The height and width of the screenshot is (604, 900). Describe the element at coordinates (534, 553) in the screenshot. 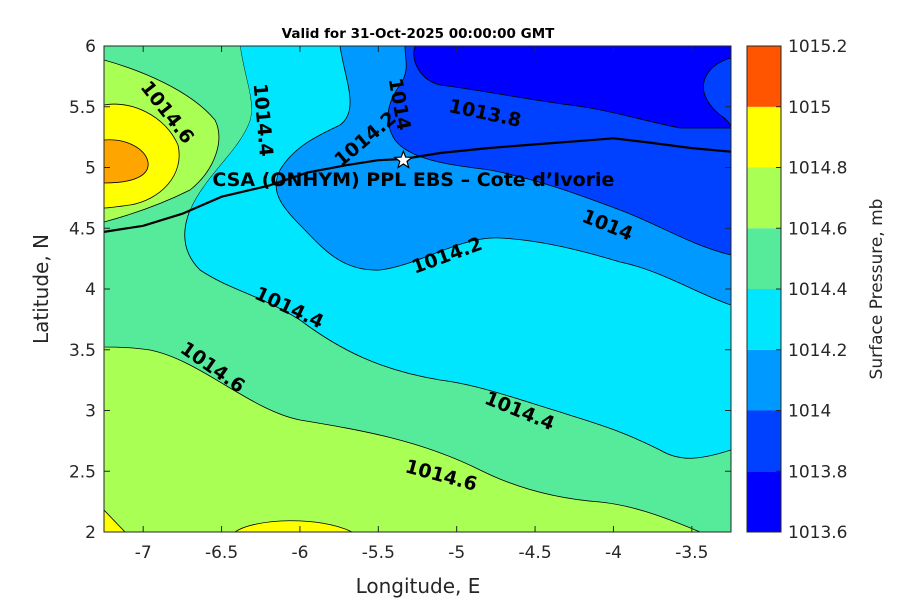

I see `x-tick-label: -4.5` at that location.